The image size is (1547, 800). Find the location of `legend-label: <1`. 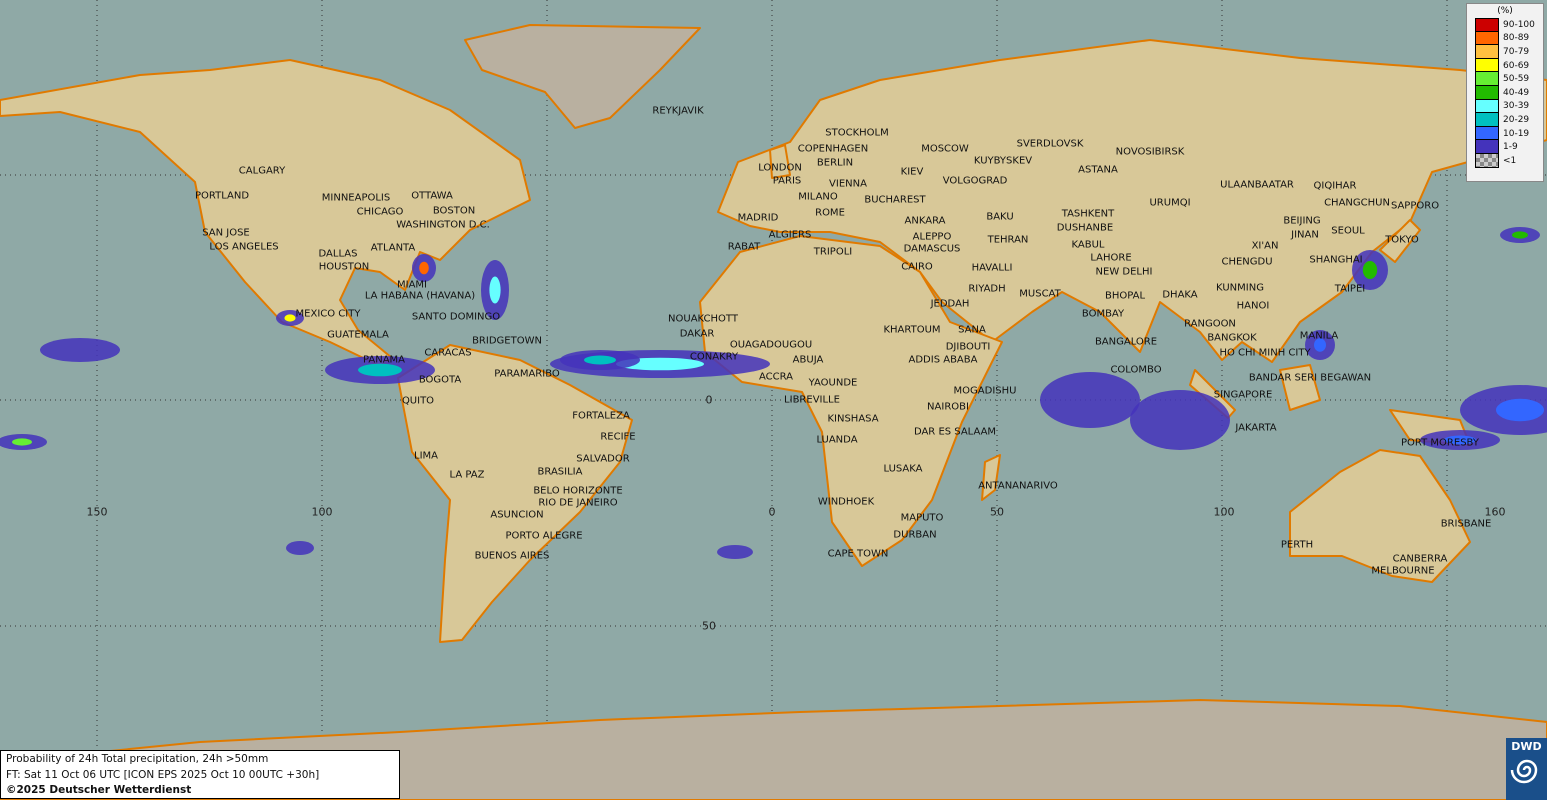

legend-label: <1 is located at coordinates (1510, 160).